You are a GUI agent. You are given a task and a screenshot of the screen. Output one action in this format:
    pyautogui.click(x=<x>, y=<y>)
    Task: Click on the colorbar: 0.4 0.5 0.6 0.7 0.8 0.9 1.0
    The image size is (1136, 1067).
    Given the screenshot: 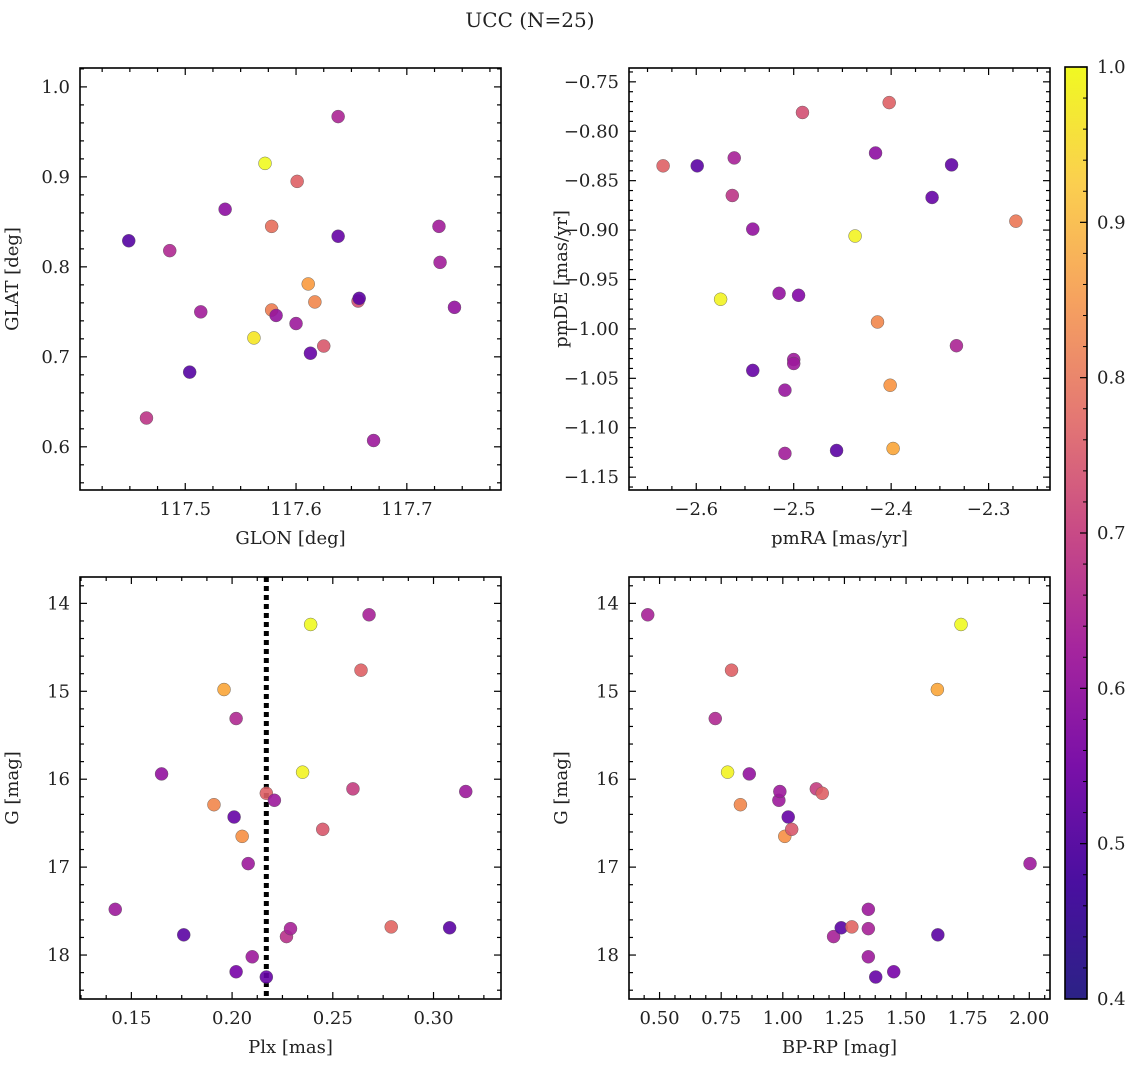 What is the action you would take?
    pyautogui.click(x=1095, y=533)
    